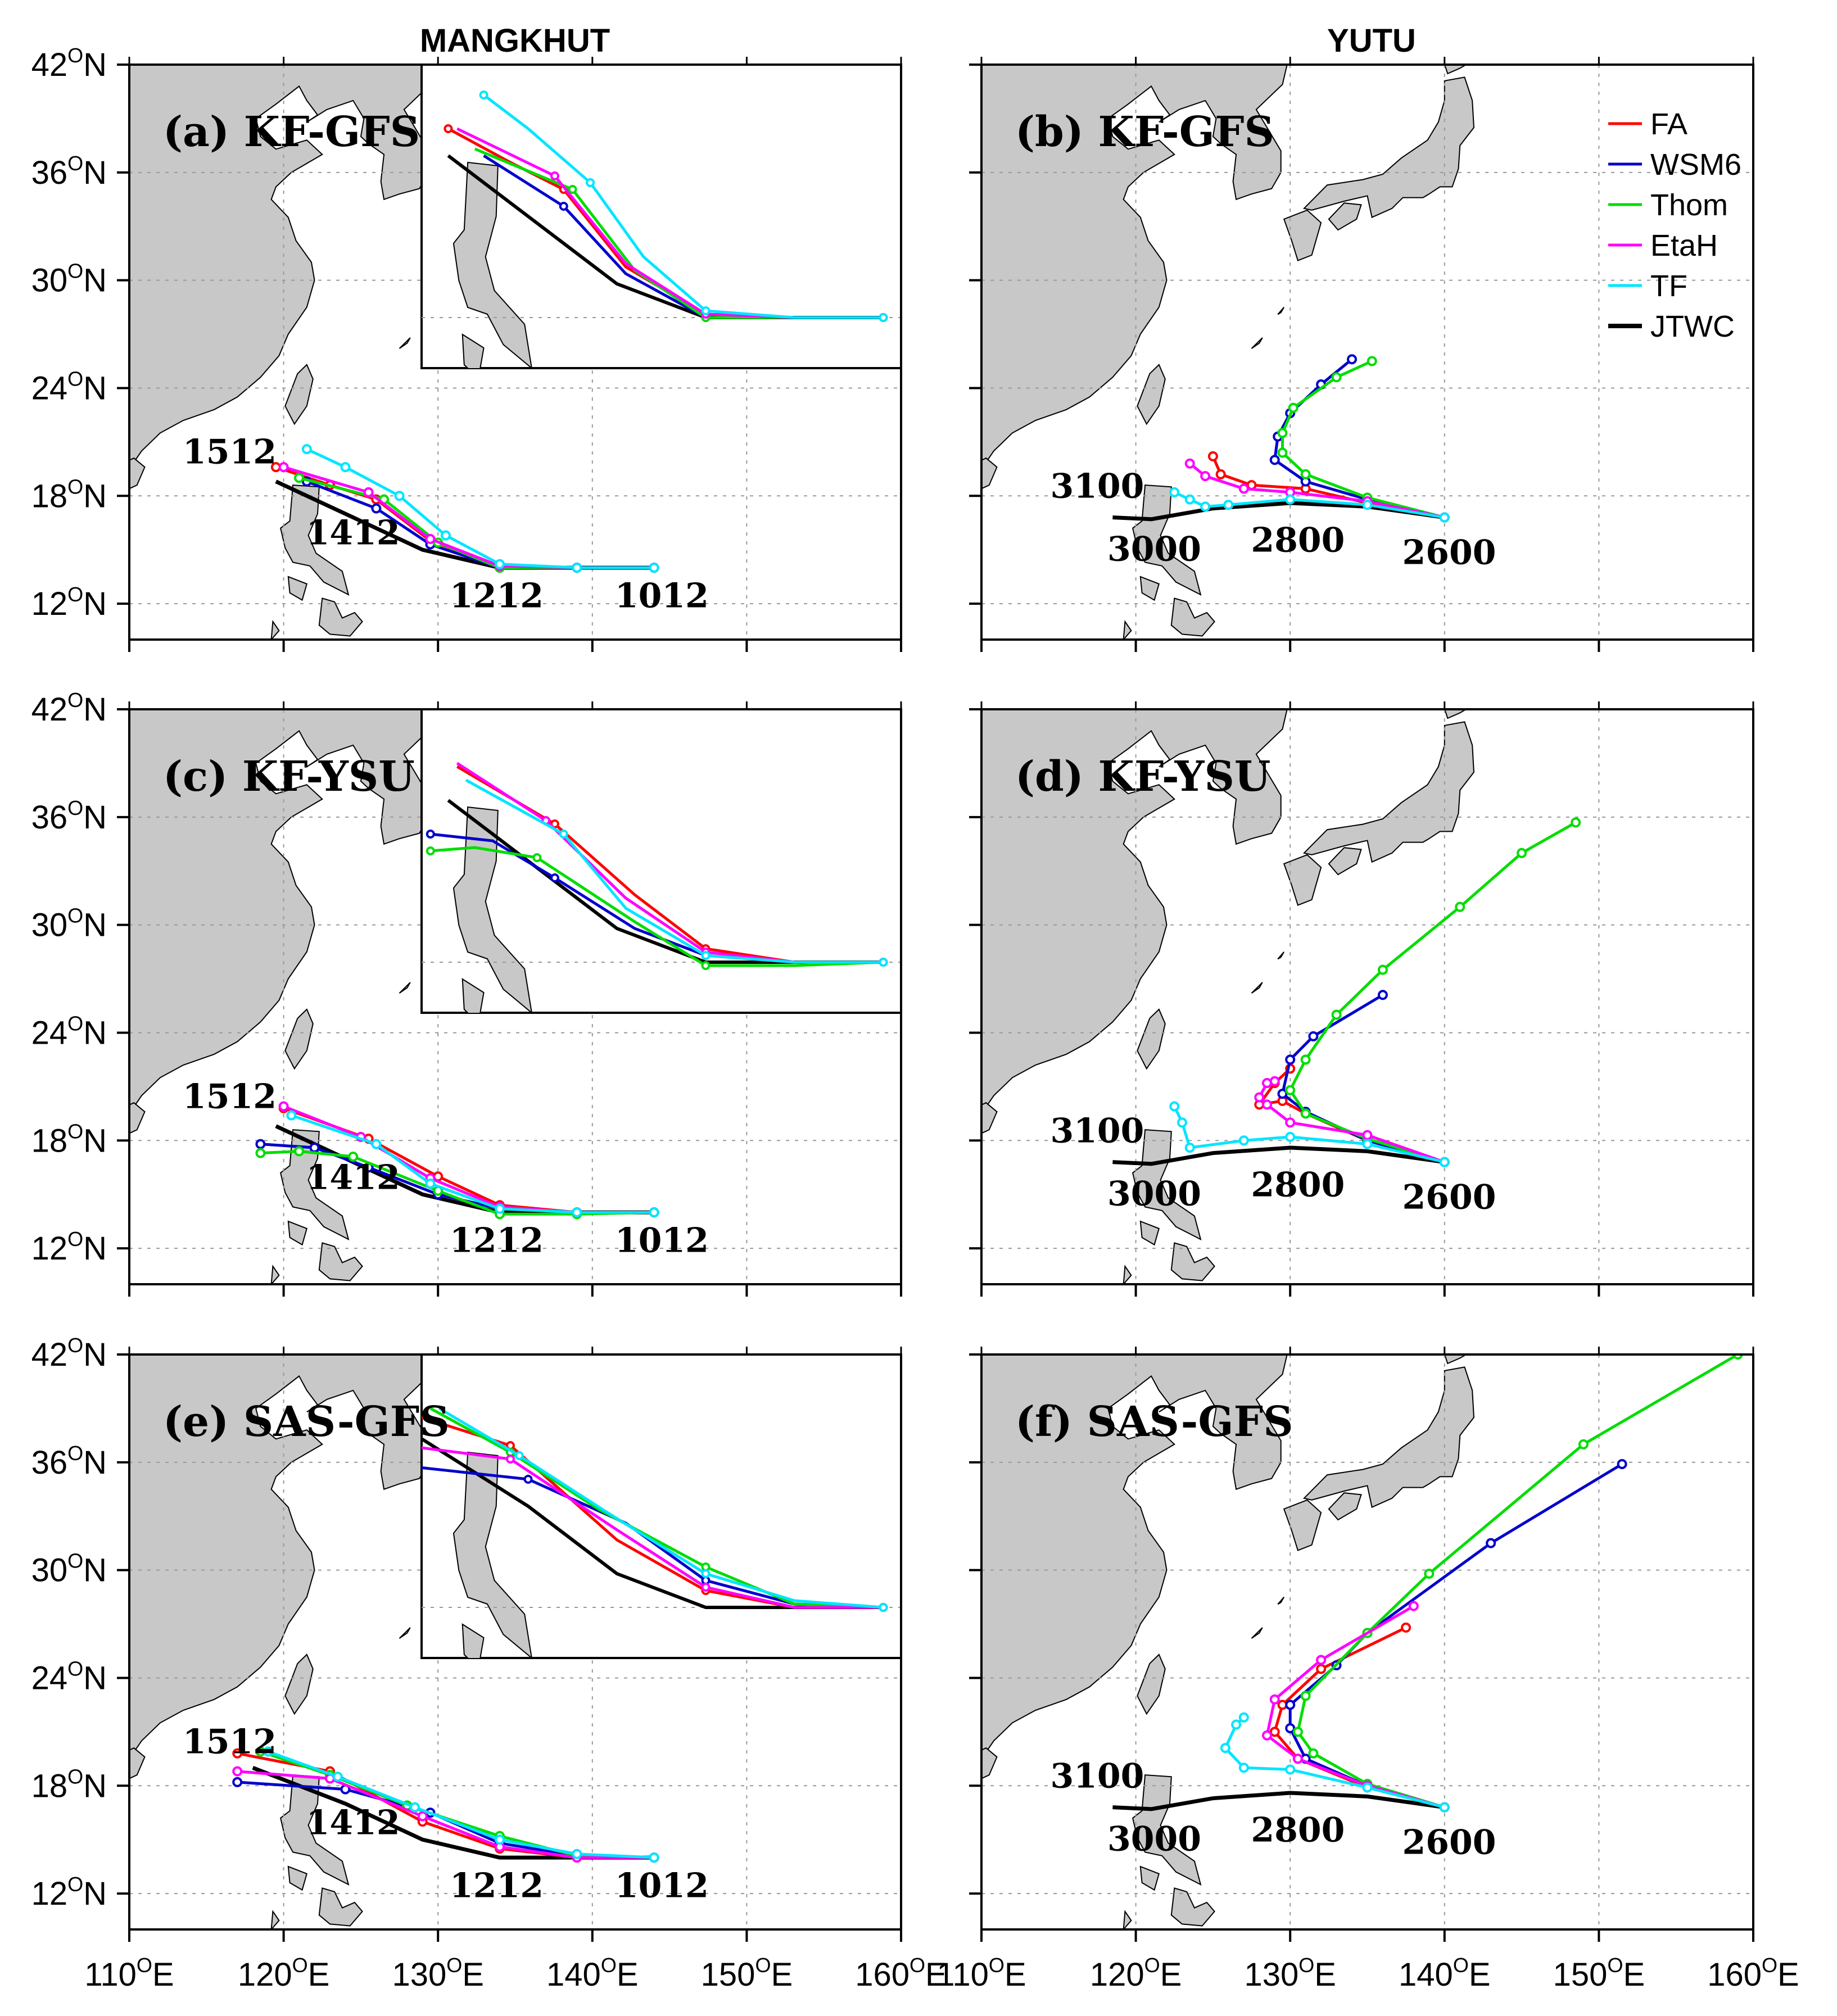 The height and width of the screenshot is (2016, 1837). Describe the element at coordinates (69, 1676) in the screenshot. I see `y-tick-label: 24ON` at that location.